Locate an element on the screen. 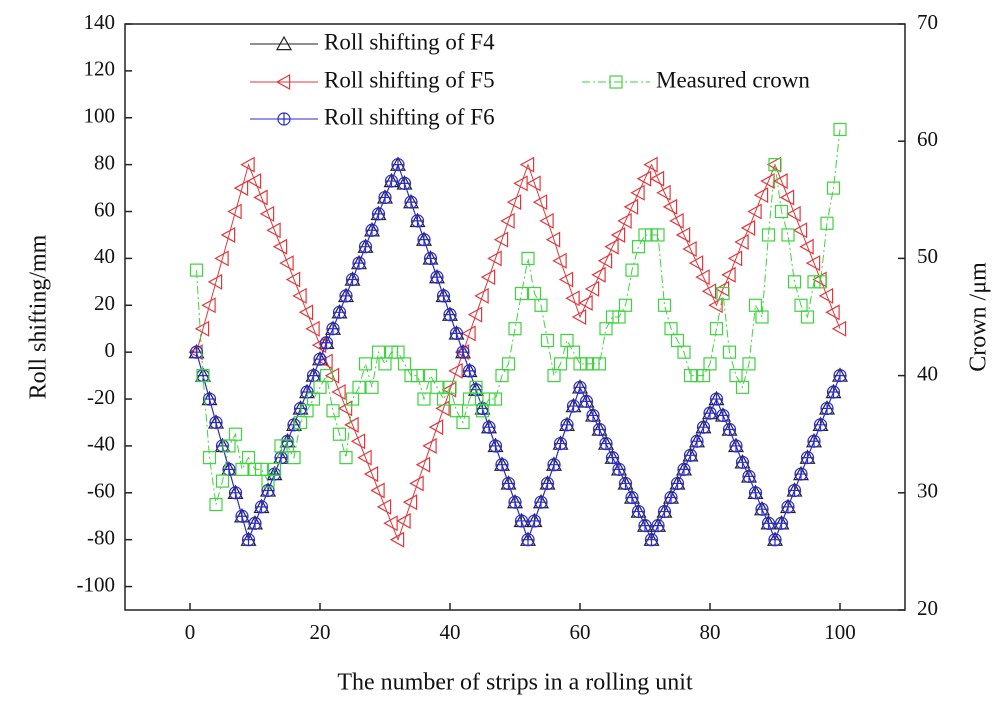 Image resolution: width=1006 pixels, height=710 pixels. legend-label: Measured crown is located at coordinates (733, 79).